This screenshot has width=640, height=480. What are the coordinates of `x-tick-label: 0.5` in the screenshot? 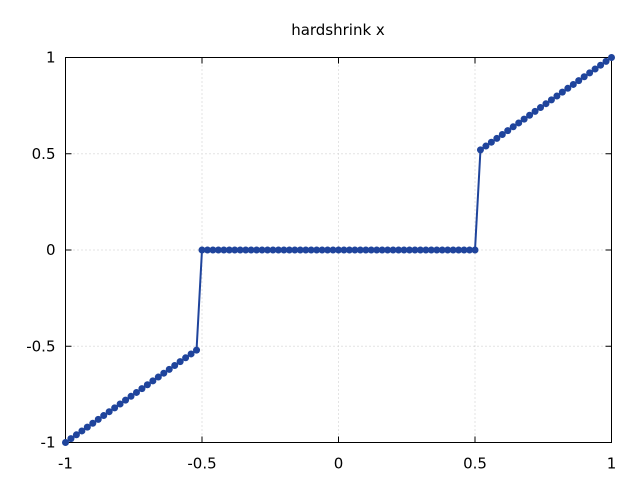 It's located at (475, 464).